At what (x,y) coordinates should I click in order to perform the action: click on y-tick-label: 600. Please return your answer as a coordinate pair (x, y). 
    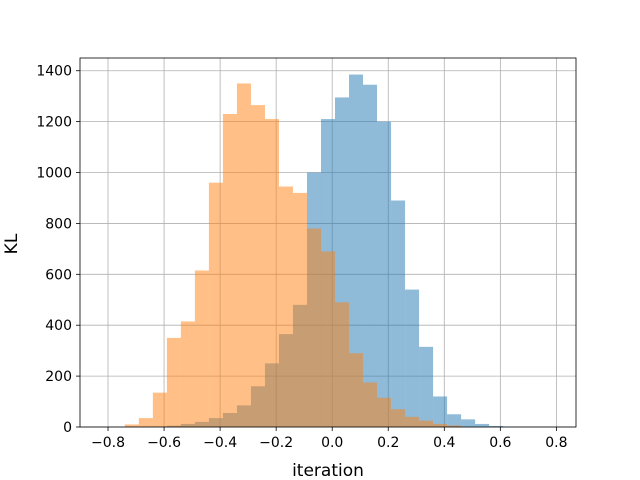
    Looking at the image, I should click on (58, 275).